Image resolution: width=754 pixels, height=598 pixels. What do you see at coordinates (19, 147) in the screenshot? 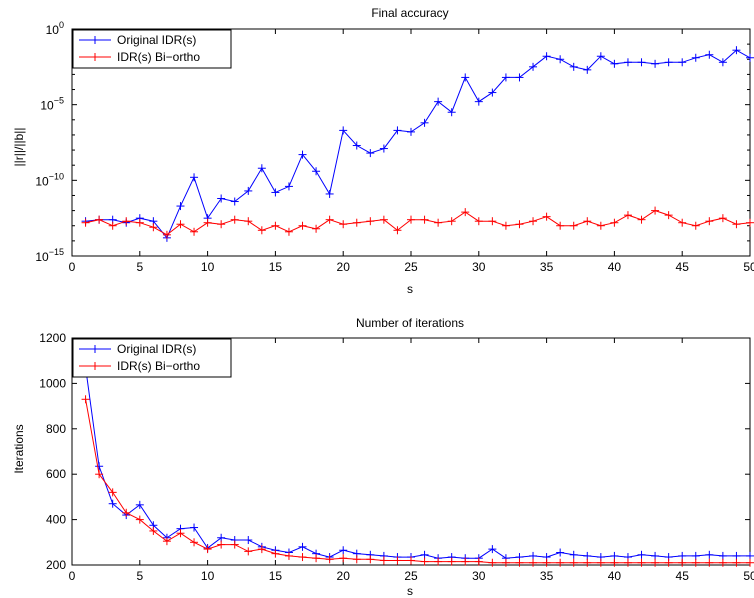
I see `y-axis-label: ||r||/||b||` at bounding box center [19, 147].